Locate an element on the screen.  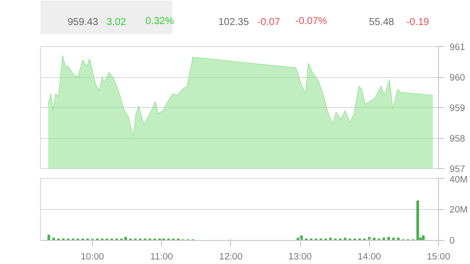
x-tick-label: 11:00 is located at coordinates (161, 257).